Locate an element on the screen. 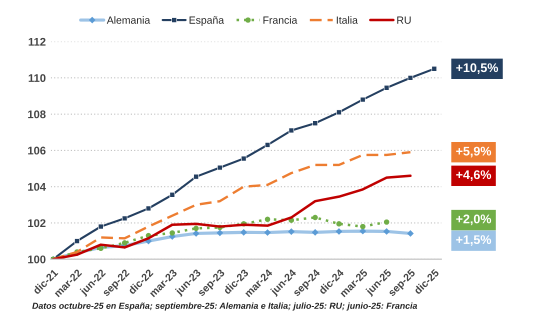 The width and height of the screenshot is (535, 320). legend-label: Francia is located at coordinates (280, 20).